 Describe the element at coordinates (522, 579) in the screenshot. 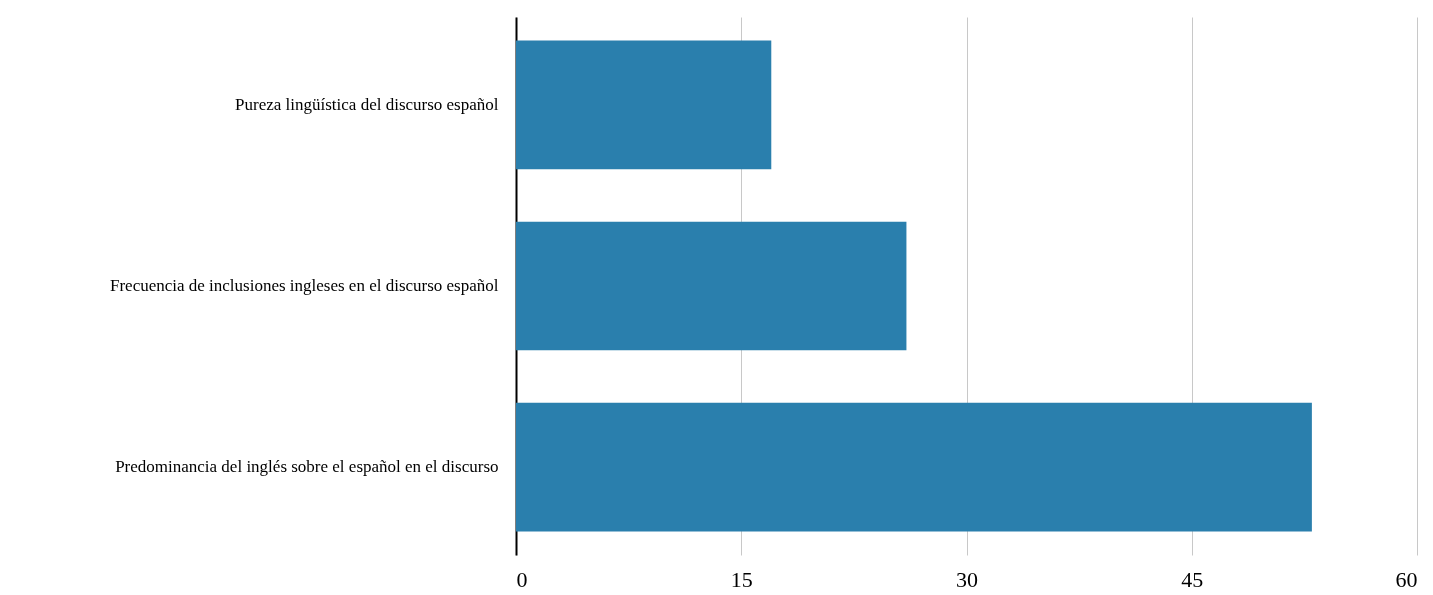

I see `x-tick-label: 0` at that location.